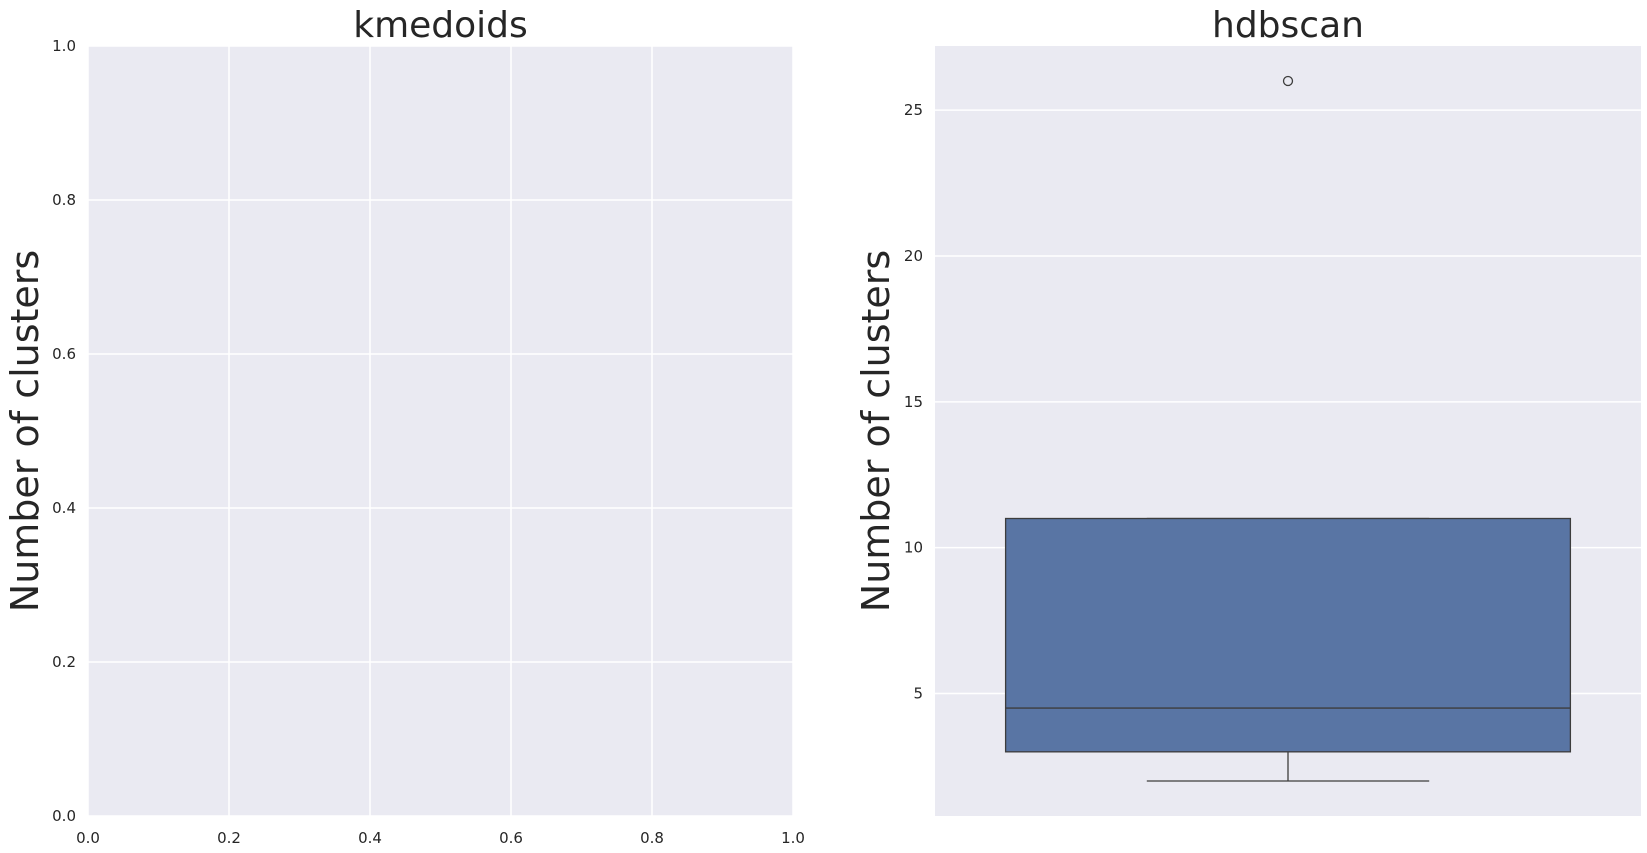 The height and width of the screenshot is (853, 1647). What do you see at coordinates (370, 838) in the screenshot?
I see `kmedoids-x-tick-label: 0.4` at bounding box center [370, 838].